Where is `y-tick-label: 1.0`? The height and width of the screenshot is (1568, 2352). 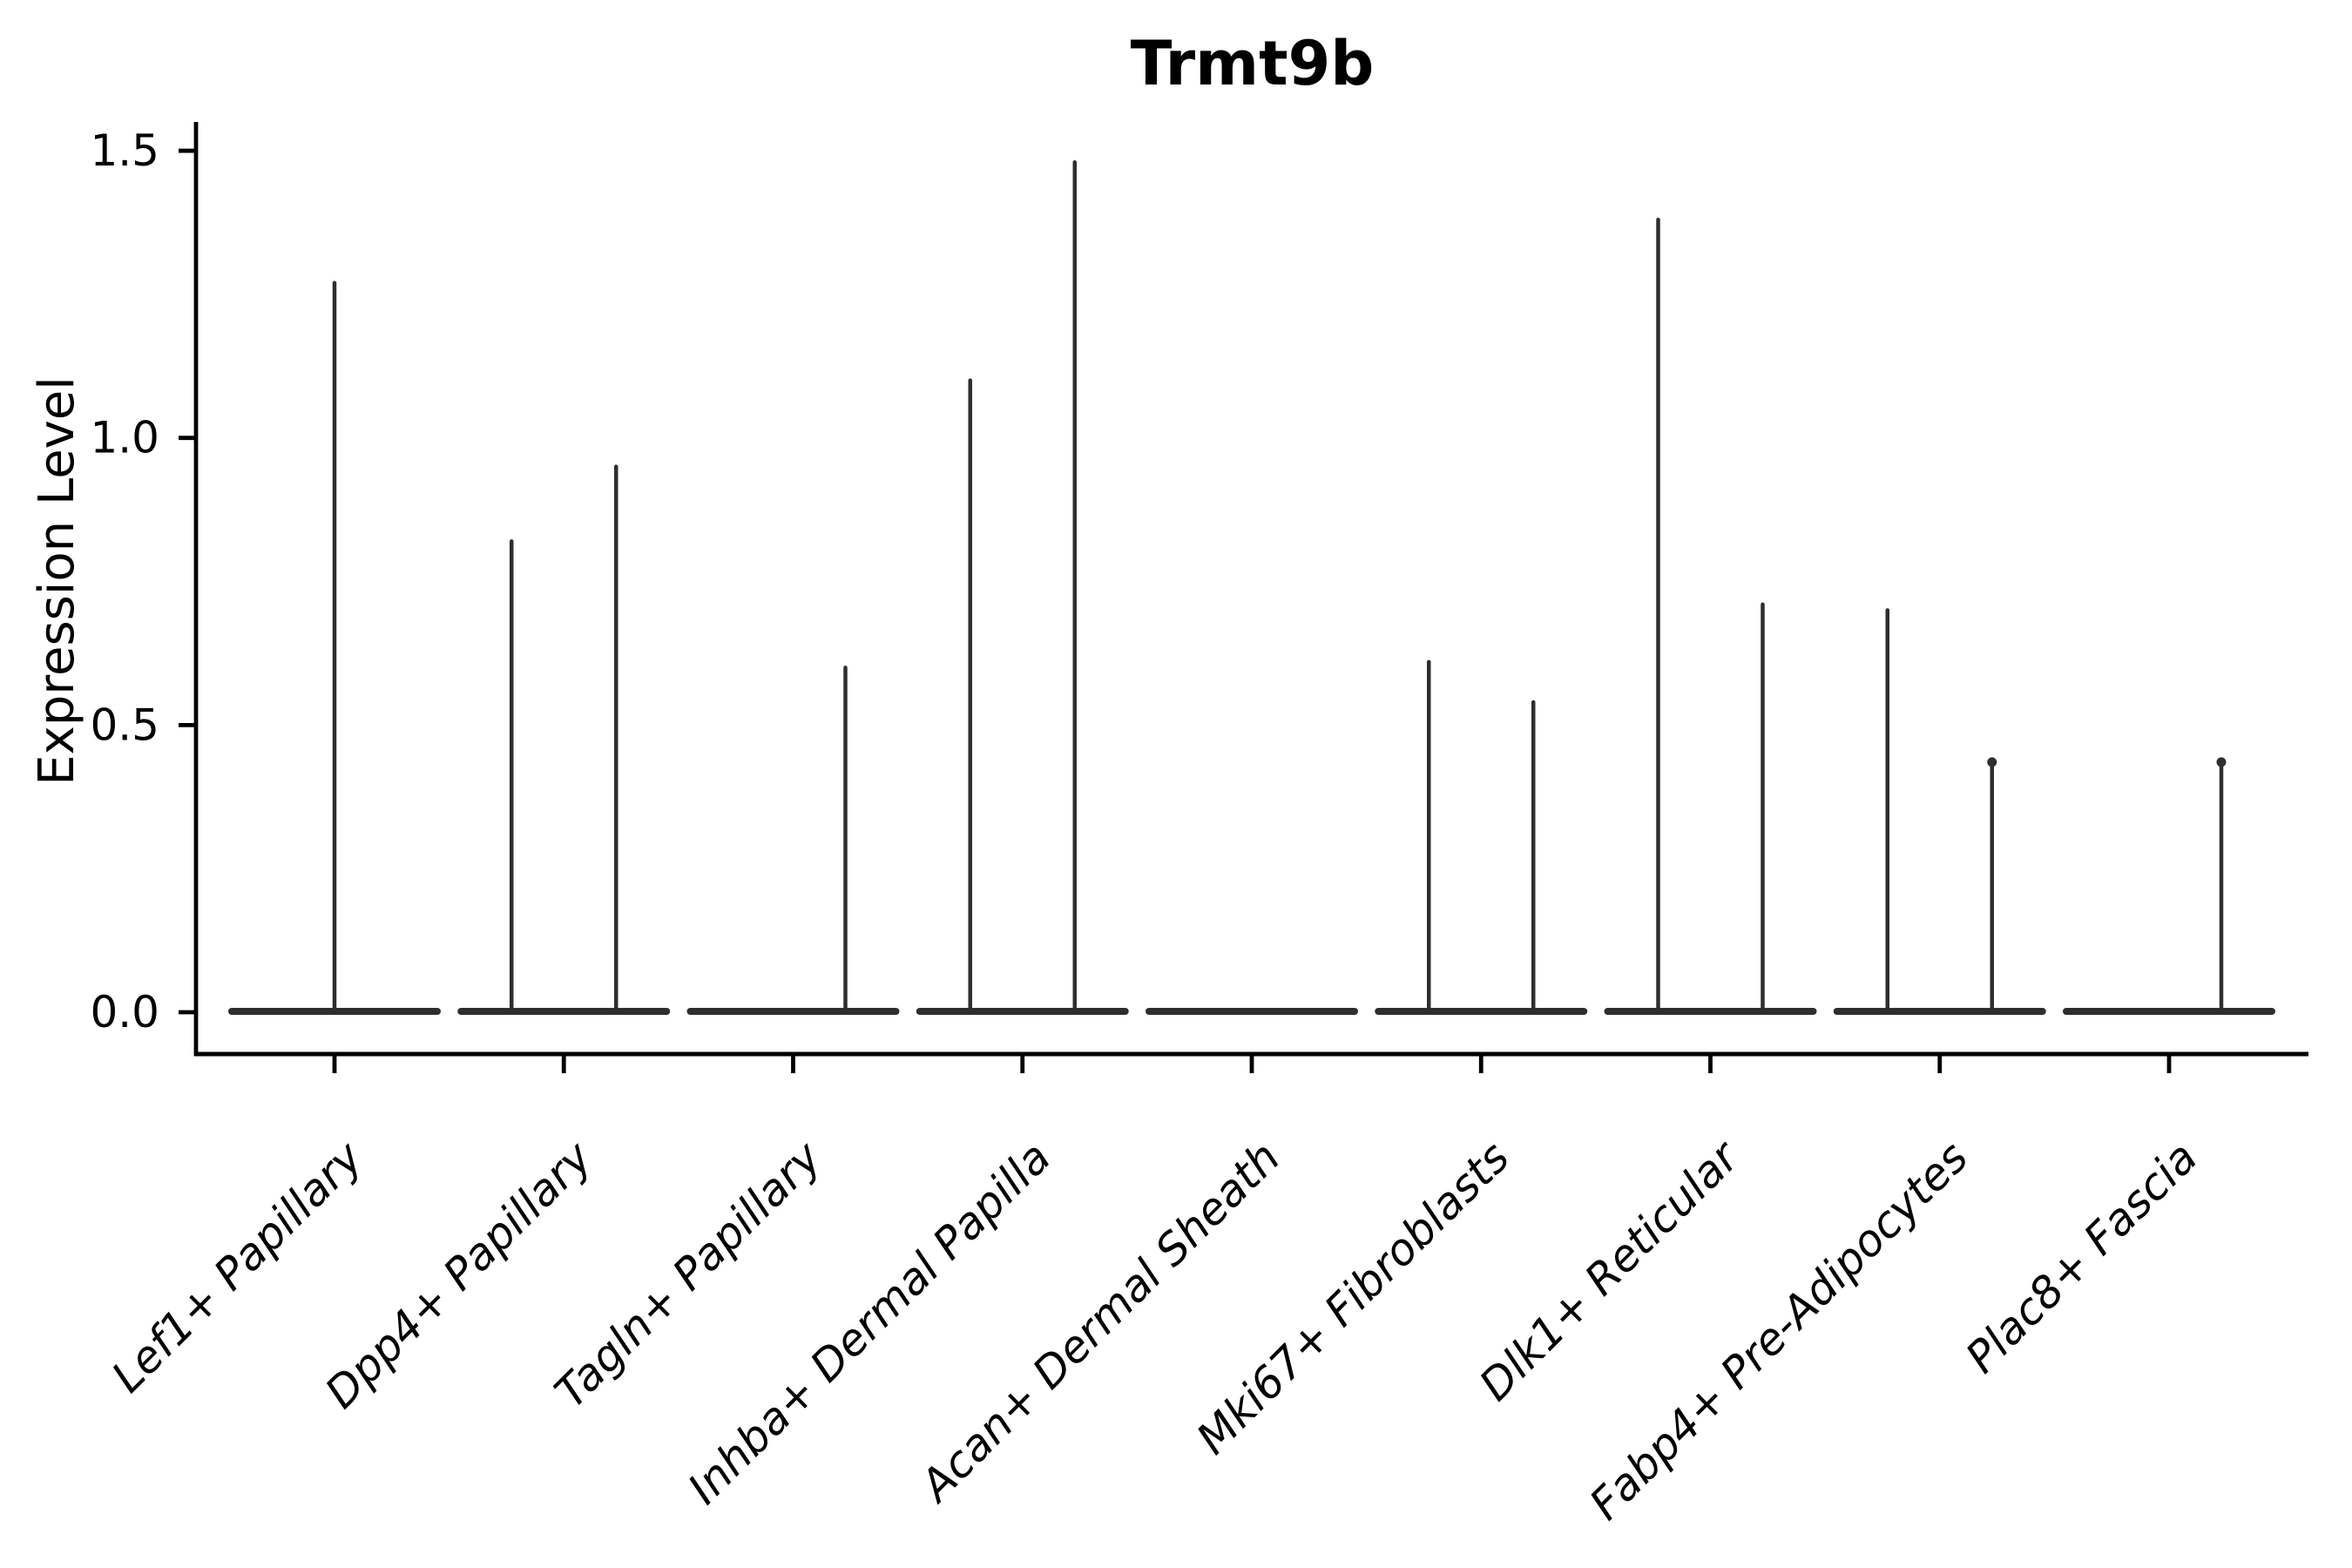
y-tick-label: 1.0 is located at coordinates (125, 438).